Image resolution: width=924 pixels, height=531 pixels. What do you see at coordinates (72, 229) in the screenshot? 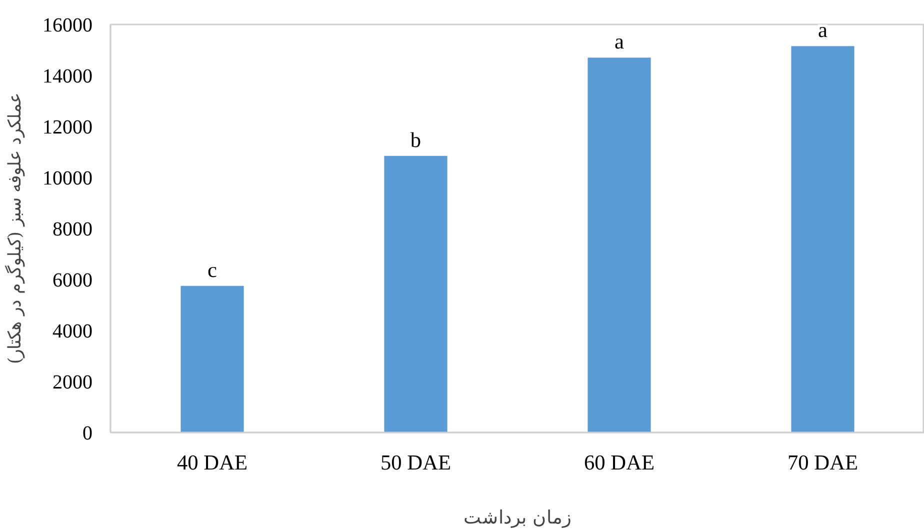
I see `y-tick-label: 8000` at bounding box center [72, 229].